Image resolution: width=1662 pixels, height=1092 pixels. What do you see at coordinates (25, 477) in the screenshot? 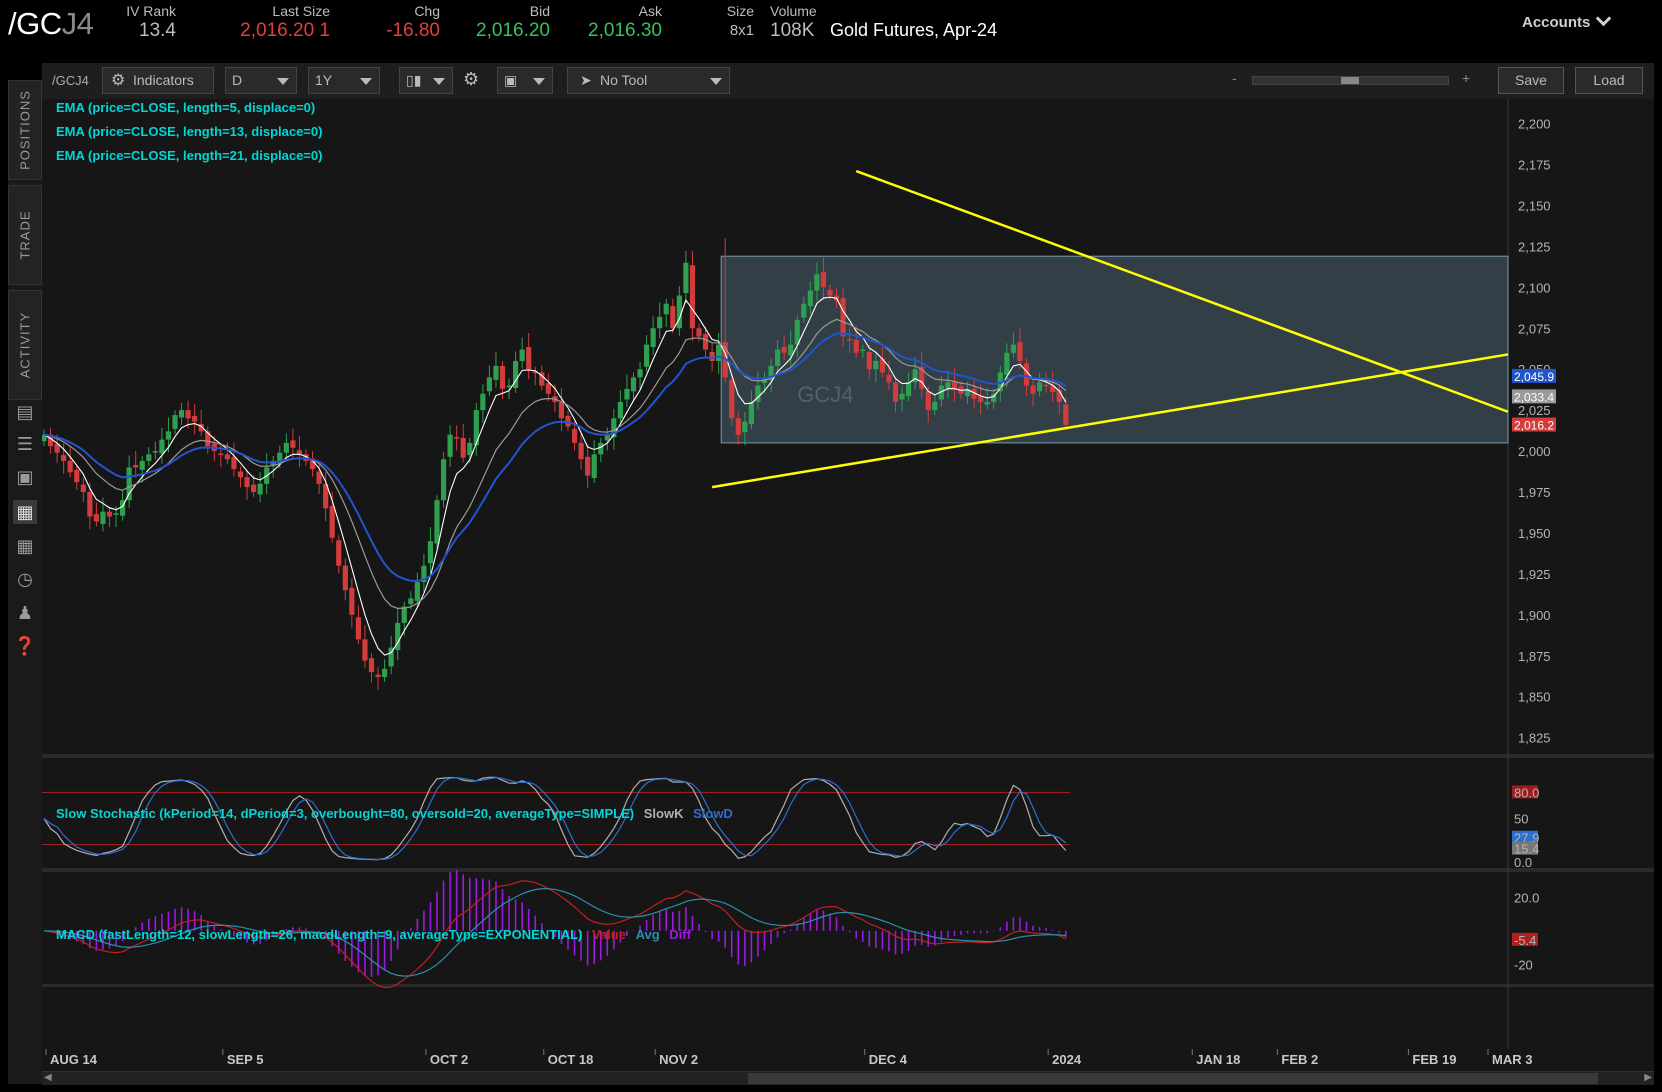
I see `tv-icon: ▣` at bounding box center [25, 477].